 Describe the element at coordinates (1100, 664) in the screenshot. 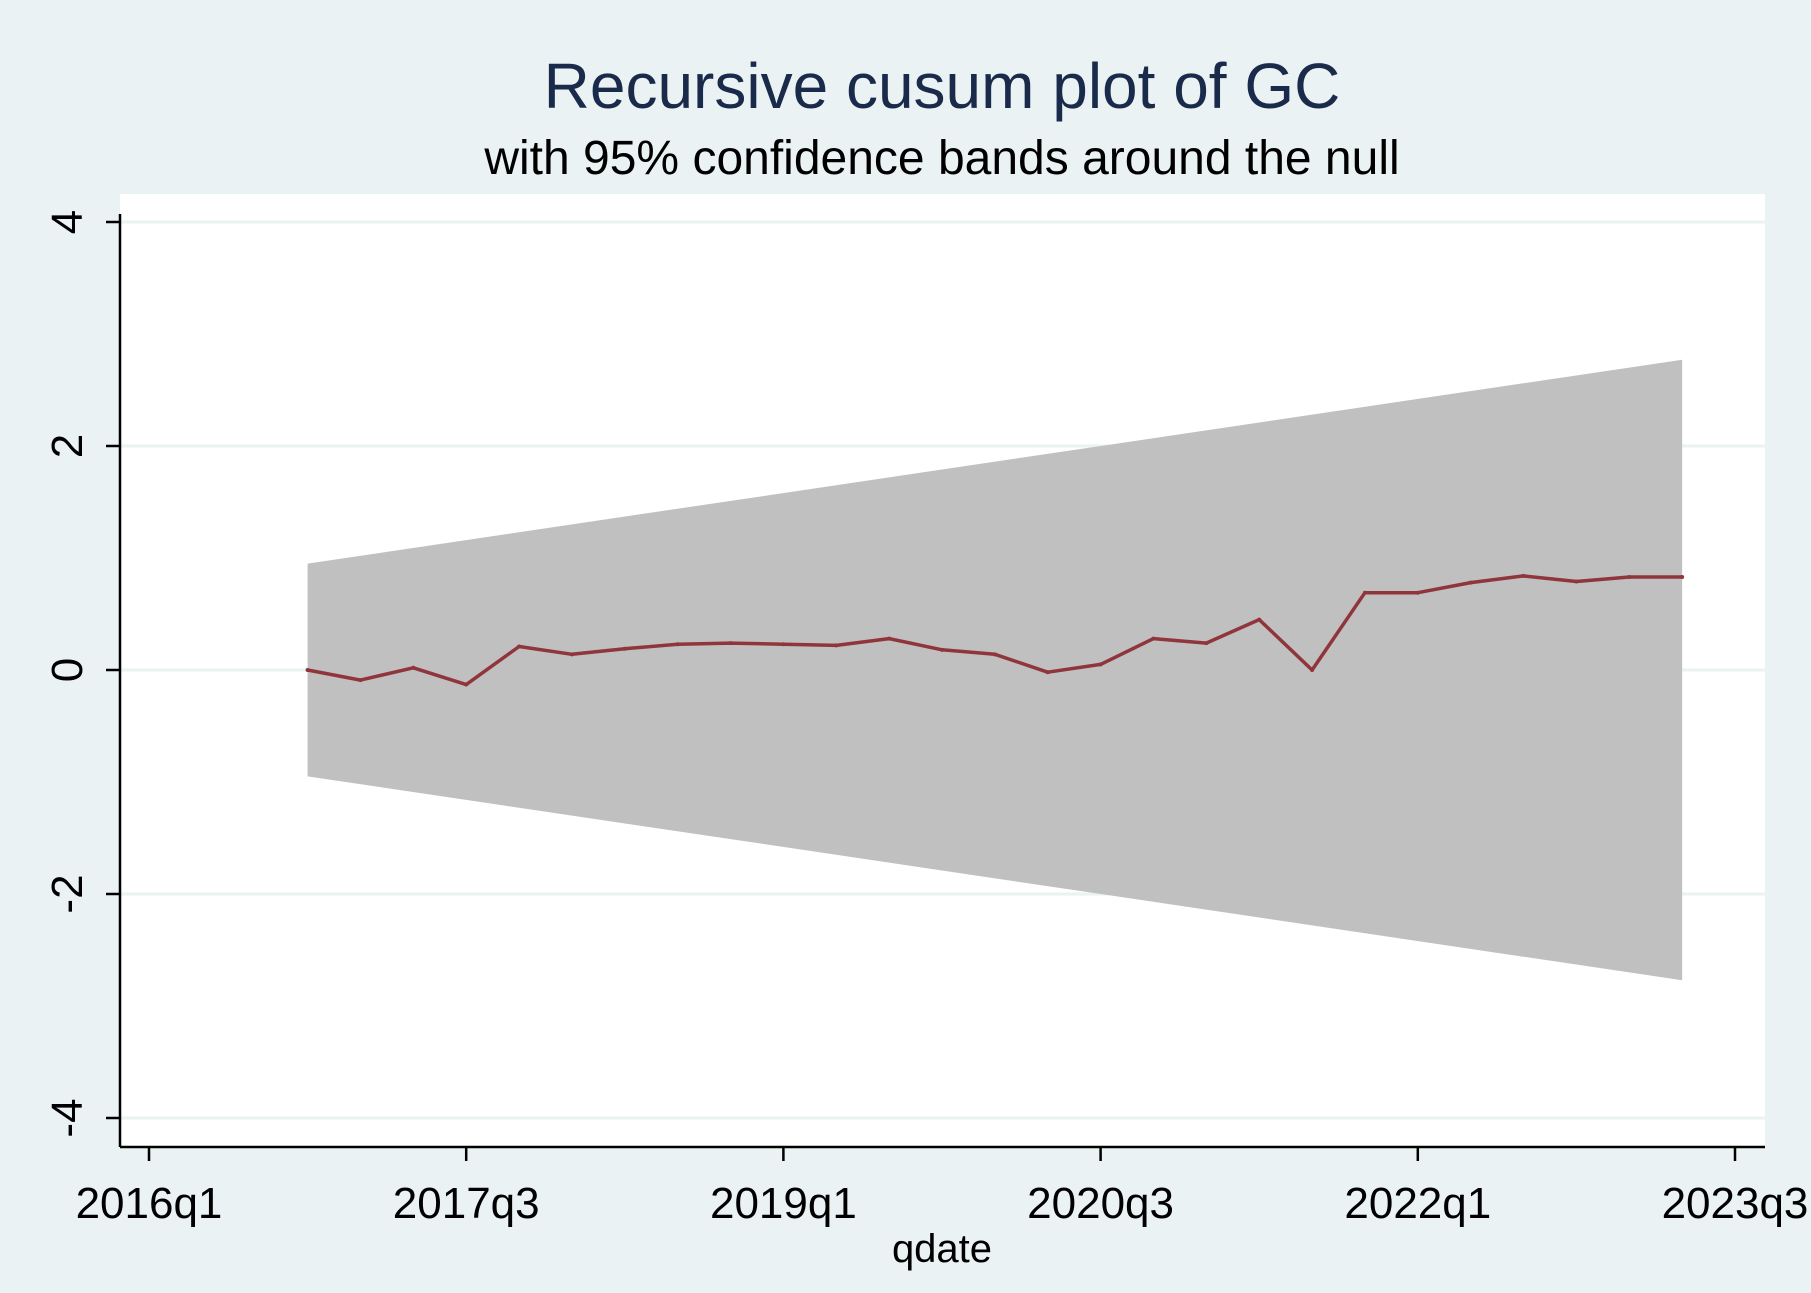

I see `cusum-point-2020q3` at that location.